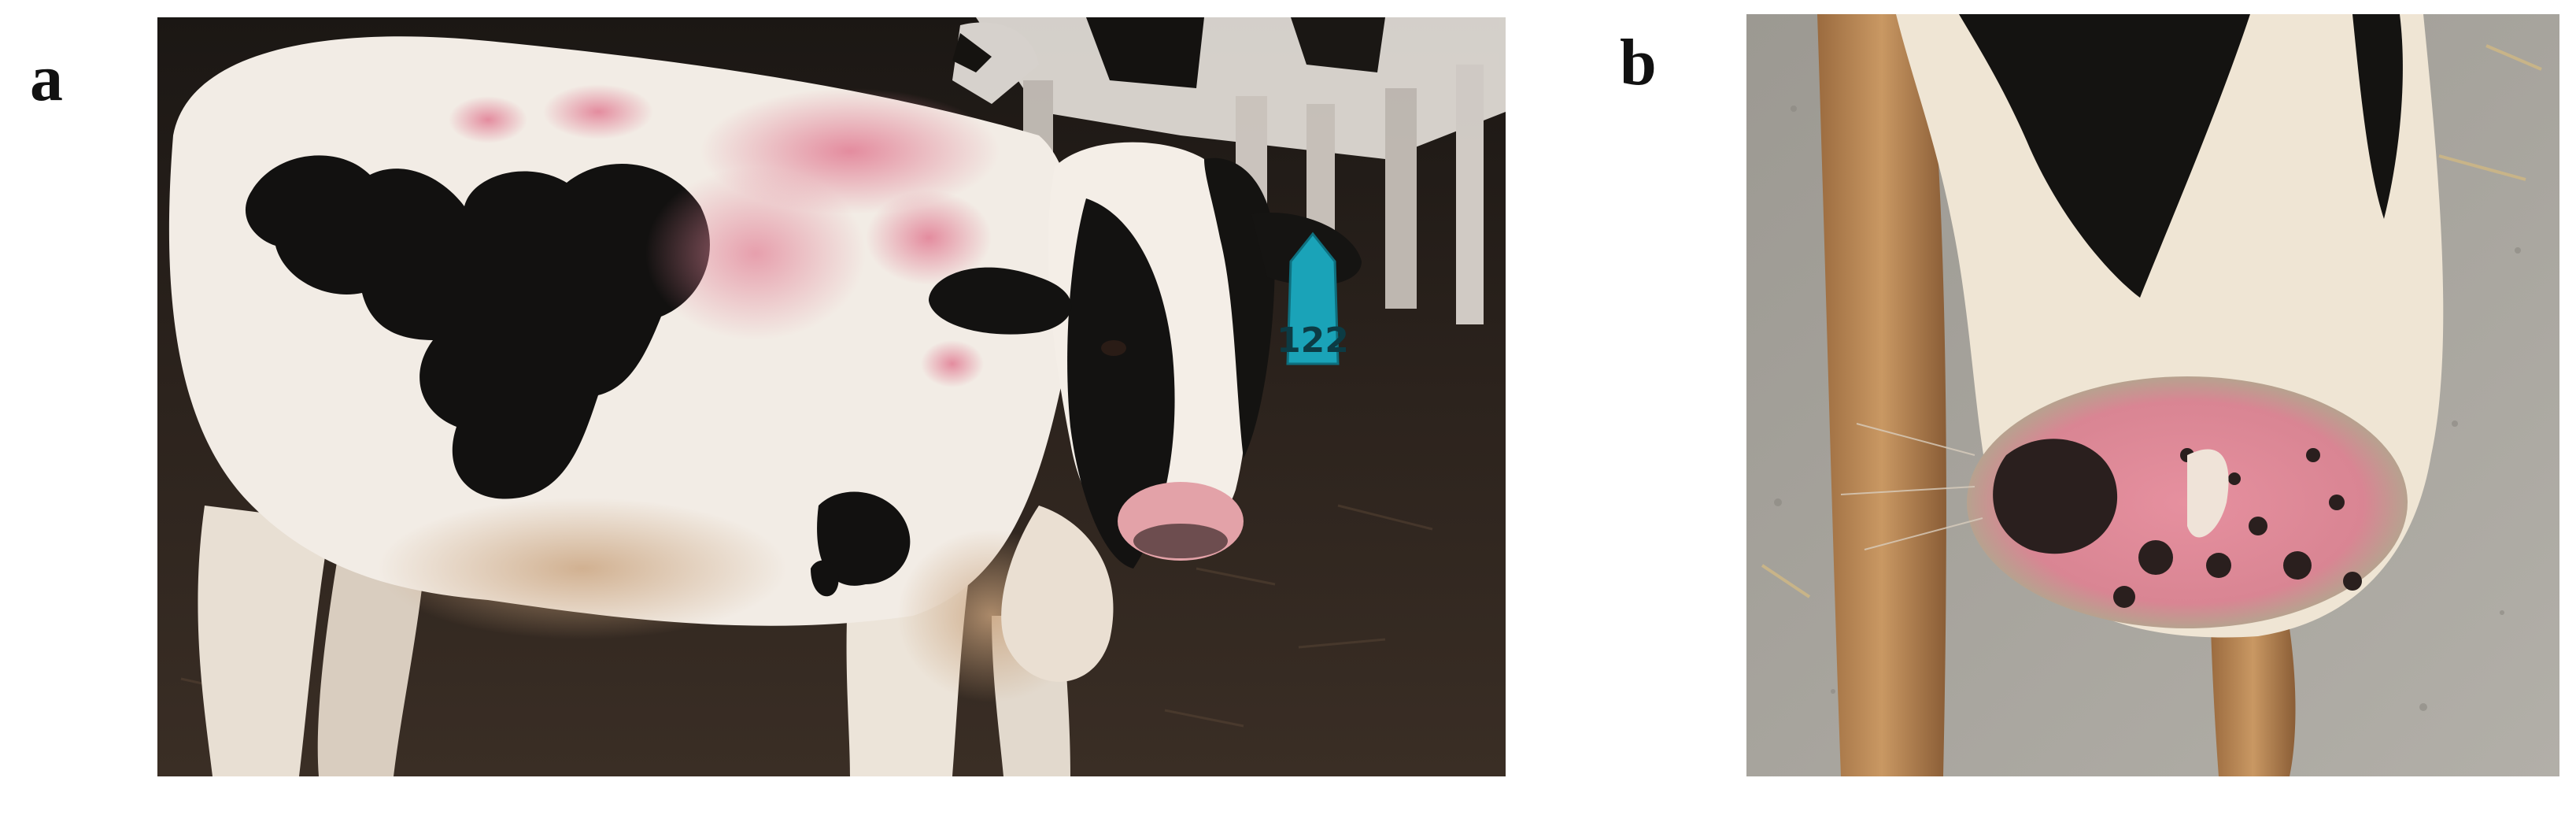  What do you see at coordinates (2104, 156) in the screenshot?
I see `head-black-patch` at bounding box center [2104, 156].